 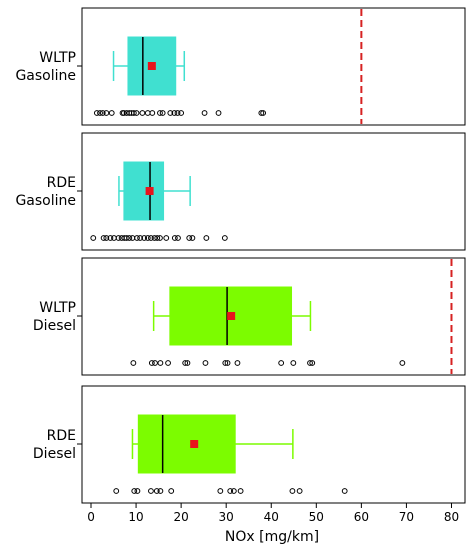 I want to click on x-tick-label: 20, so click(x=180, y=517).